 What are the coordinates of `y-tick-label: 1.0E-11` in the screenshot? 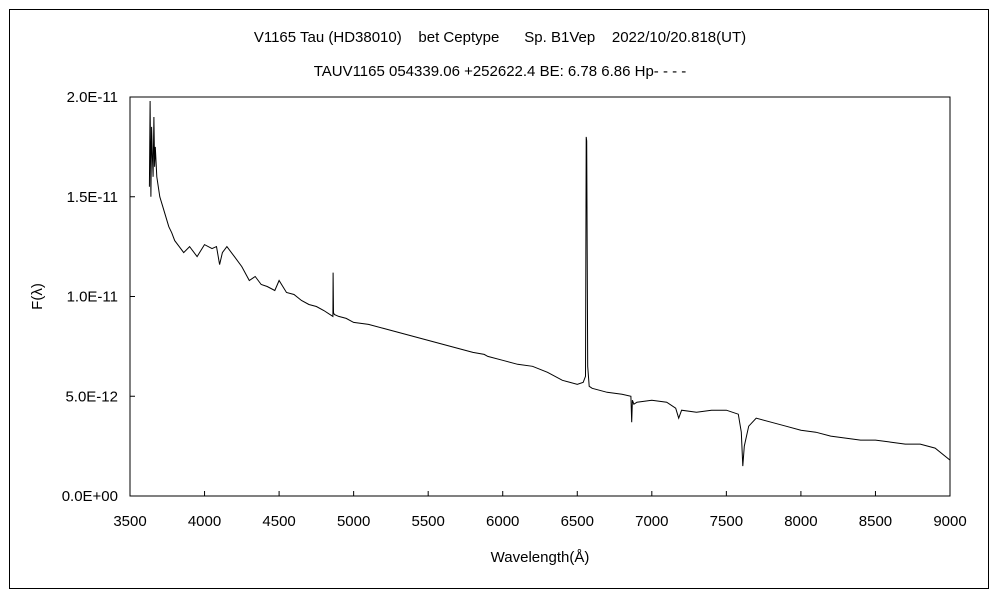 It's located at (92, 297).